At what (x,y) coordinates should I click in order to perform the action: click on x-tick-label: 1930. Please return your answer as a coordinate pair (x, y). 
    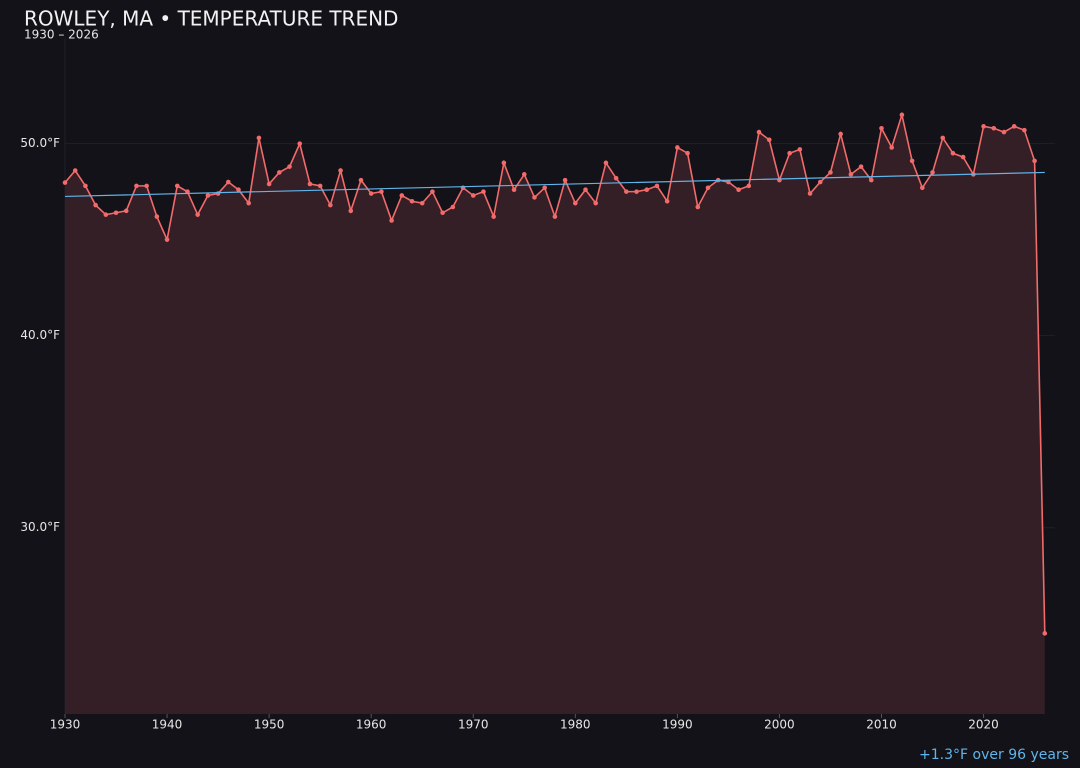
    Looking at the image, I should click on (65, 725).